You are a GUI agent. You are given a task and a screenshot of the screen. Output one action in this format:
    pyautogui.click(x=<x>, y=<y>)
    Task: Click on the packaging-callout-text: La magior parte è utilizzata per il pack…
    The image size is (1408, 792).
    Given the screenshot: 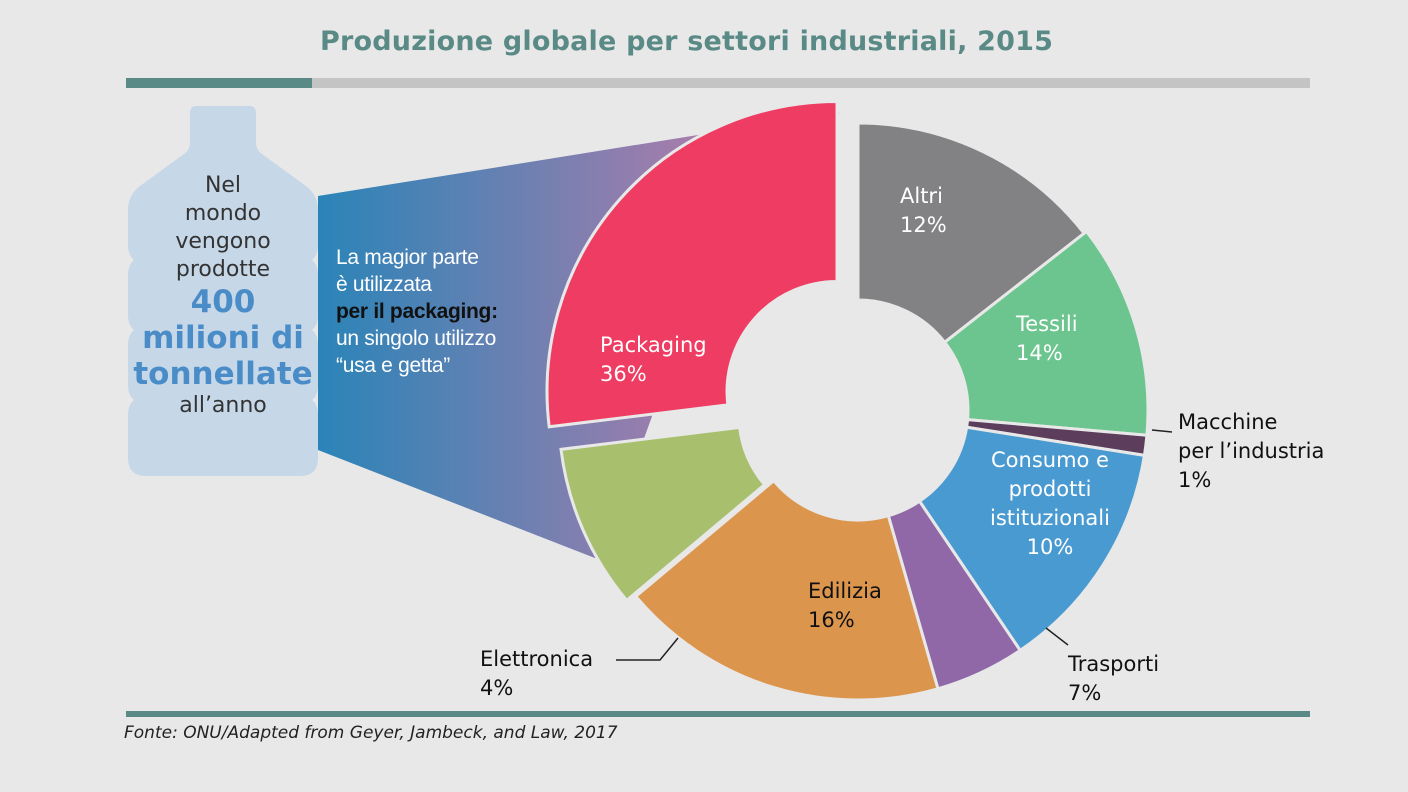 What is the action you would take?
    pyautogui.click(x=446, y=311)
    